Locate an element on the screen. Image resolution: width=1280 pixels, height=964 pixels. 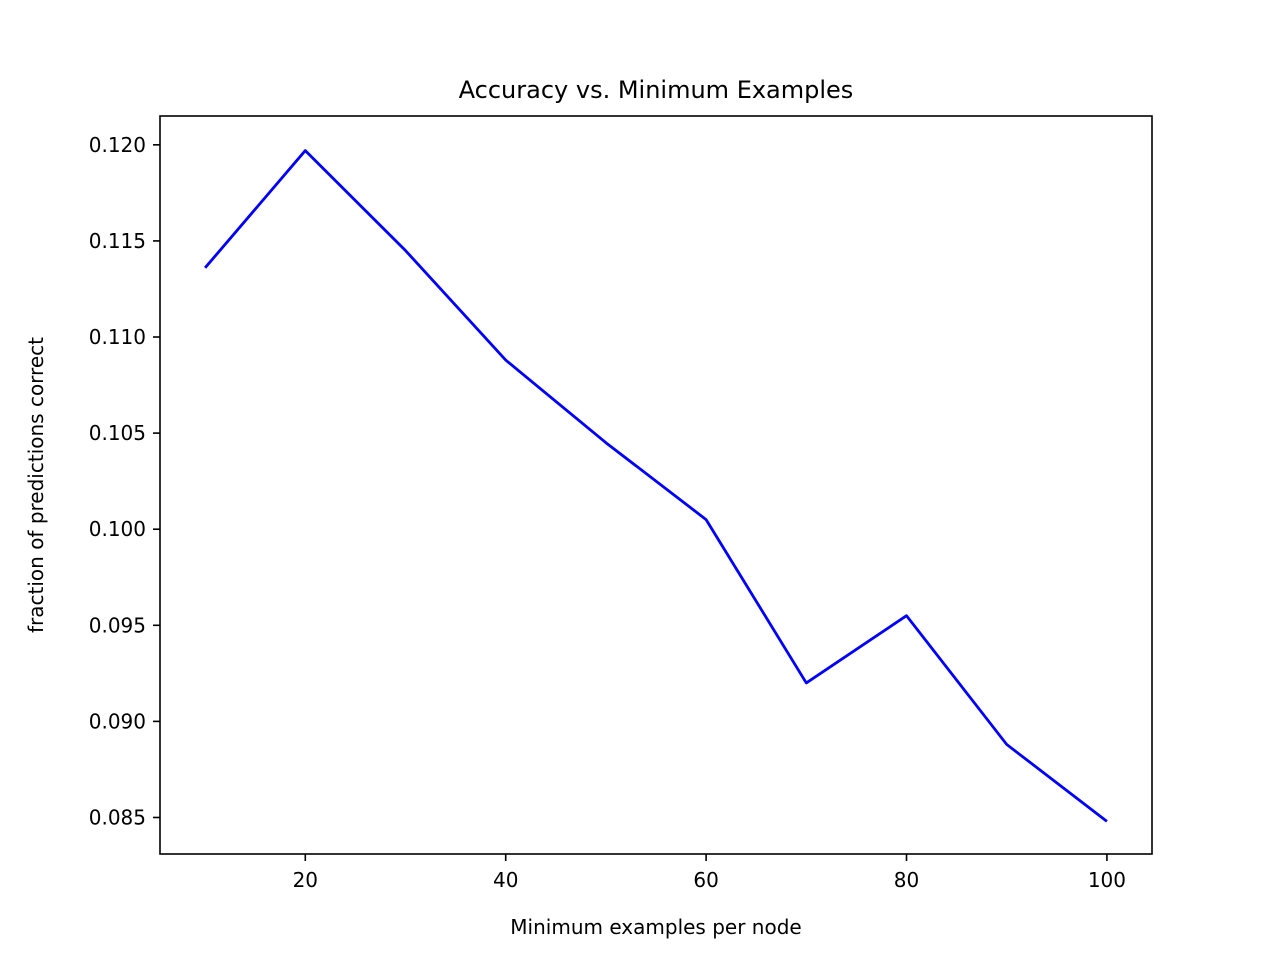
x-tick-label: 80 is located at coordinates (906, 880).